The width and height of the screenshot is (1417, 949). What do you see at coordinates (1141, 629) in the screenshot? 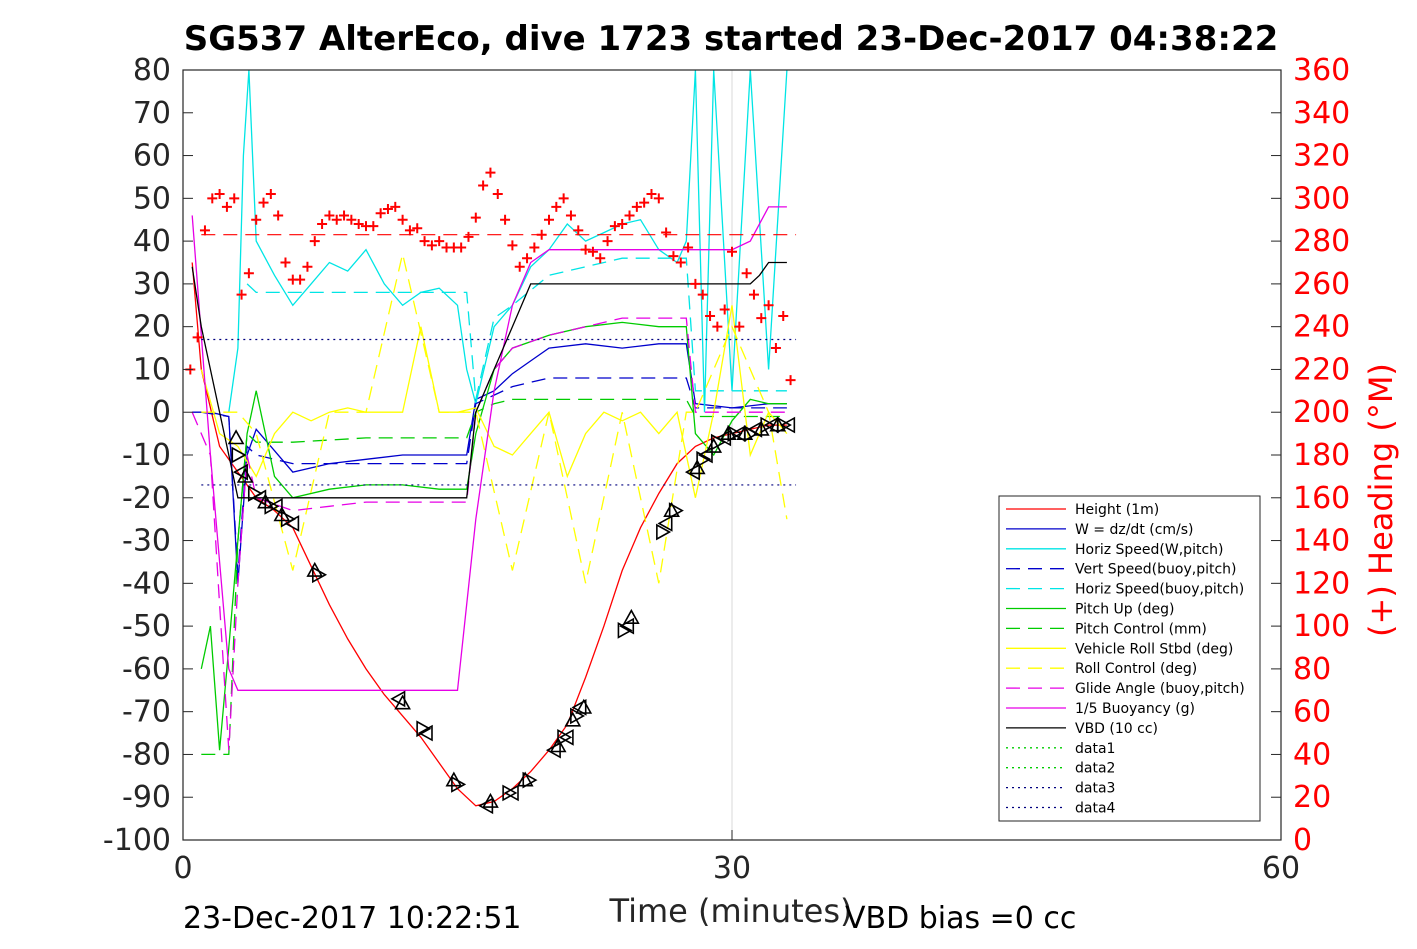
I see `legend-label: Pitch Control (mm)` at bounding box center [1141, 629].